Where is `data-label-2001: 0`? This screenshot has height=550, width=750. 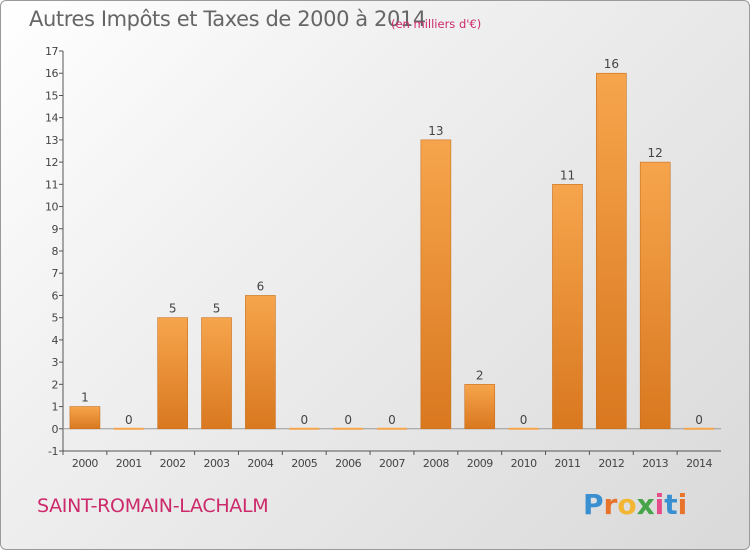
data-label-2001: 0 is located at coordinates (129, 420).